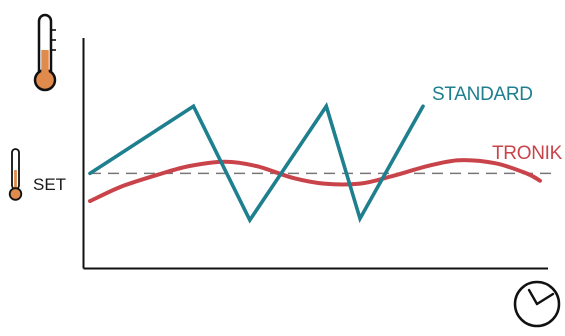 This screenshot has height=336, width=565. What do you see at coordinates (315, 181) in the screenshot?
I see `series-line-tronik` at bounding box center [315, 181].